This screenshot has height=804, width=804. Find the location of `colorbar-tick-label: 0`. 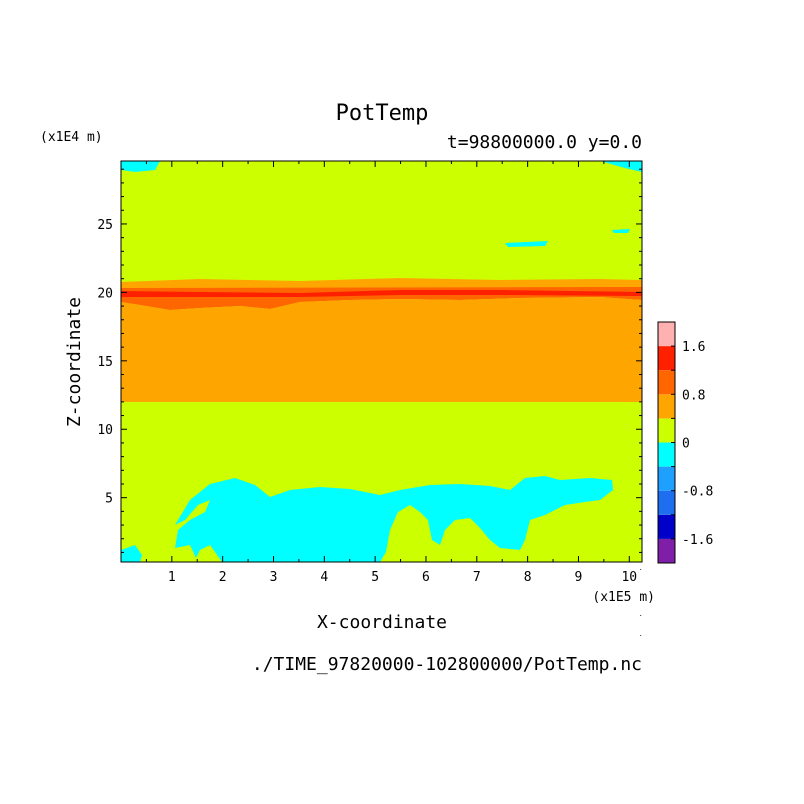

colorbar-tick-label: 0 is located at coordinates (686, 444).